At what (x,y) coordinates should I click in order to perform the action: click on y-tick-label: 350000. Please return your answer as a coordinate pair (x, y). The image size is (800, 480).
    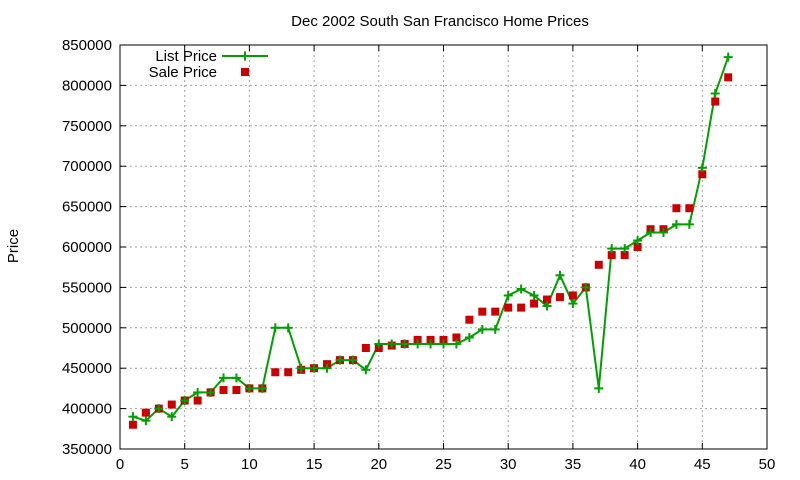
    Looking at the image, I should click on (87, 449).